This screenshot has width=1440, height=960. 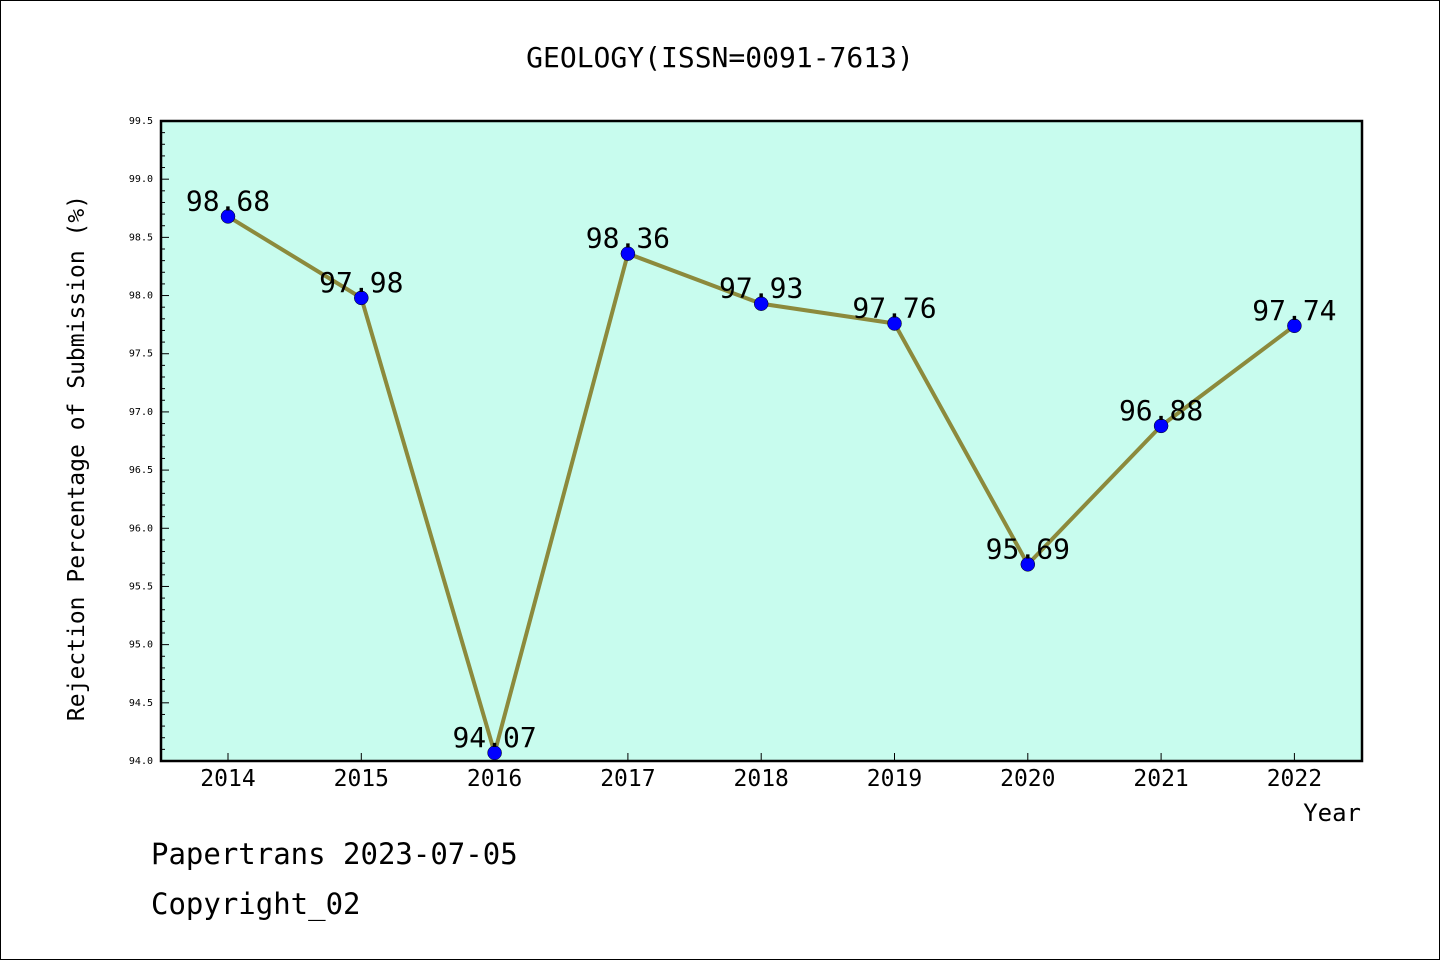 I want to click on x-tick-label: 2019, so click(x=894, y=779).